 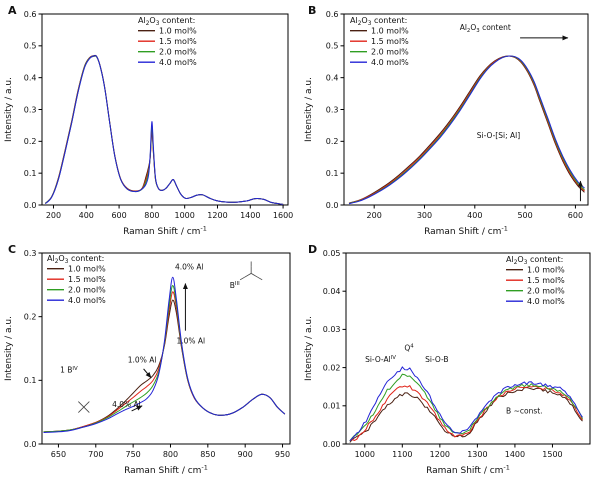 I want to click on x-tick-label: 1300, so click(x=477, y=454).